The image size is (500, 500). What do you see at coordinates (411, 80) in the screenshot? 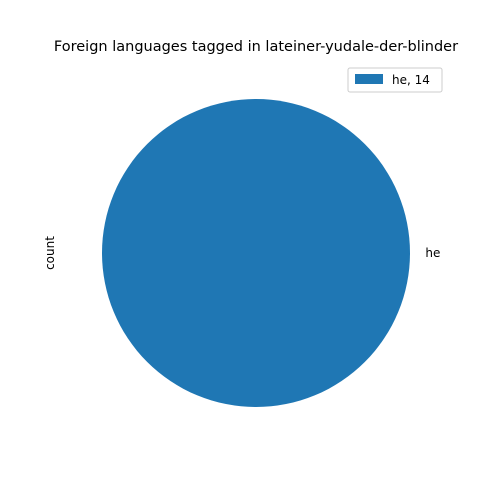
I see `legend-entry-he: he, 14` at bounding box center [411, 80].